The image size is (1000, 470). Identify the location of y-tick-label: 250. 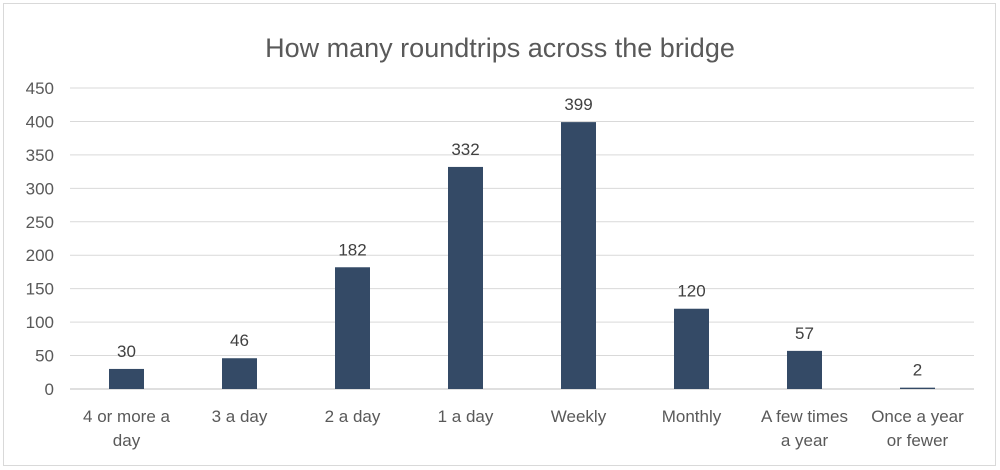
(40, 222).